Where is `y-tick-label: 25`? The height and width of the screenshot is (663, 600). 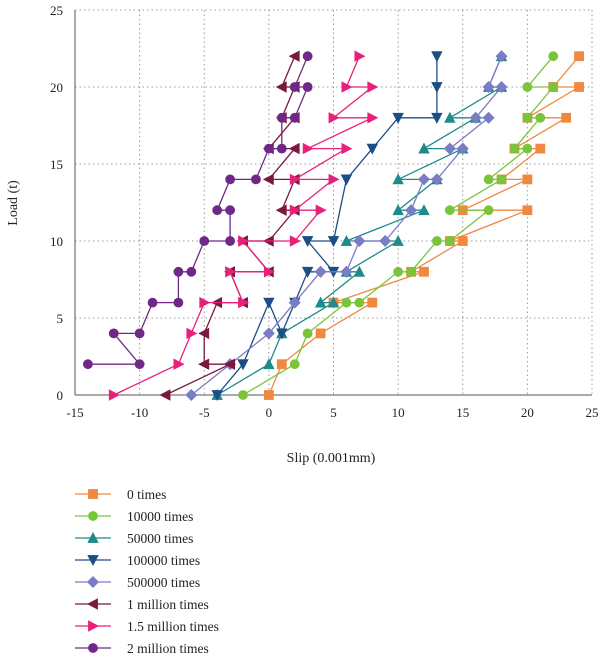 y-tick-label: 25 is located at coordinates (56, 10).